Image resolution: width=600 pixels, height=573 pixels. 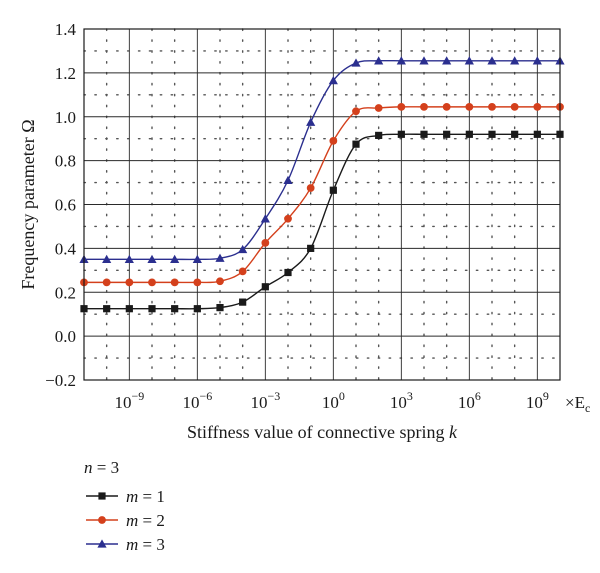 What do you see at coordinates (65, 117) in the screenshot?
I see `y-tick-label: 1.0` at bounding box center [65, 117].